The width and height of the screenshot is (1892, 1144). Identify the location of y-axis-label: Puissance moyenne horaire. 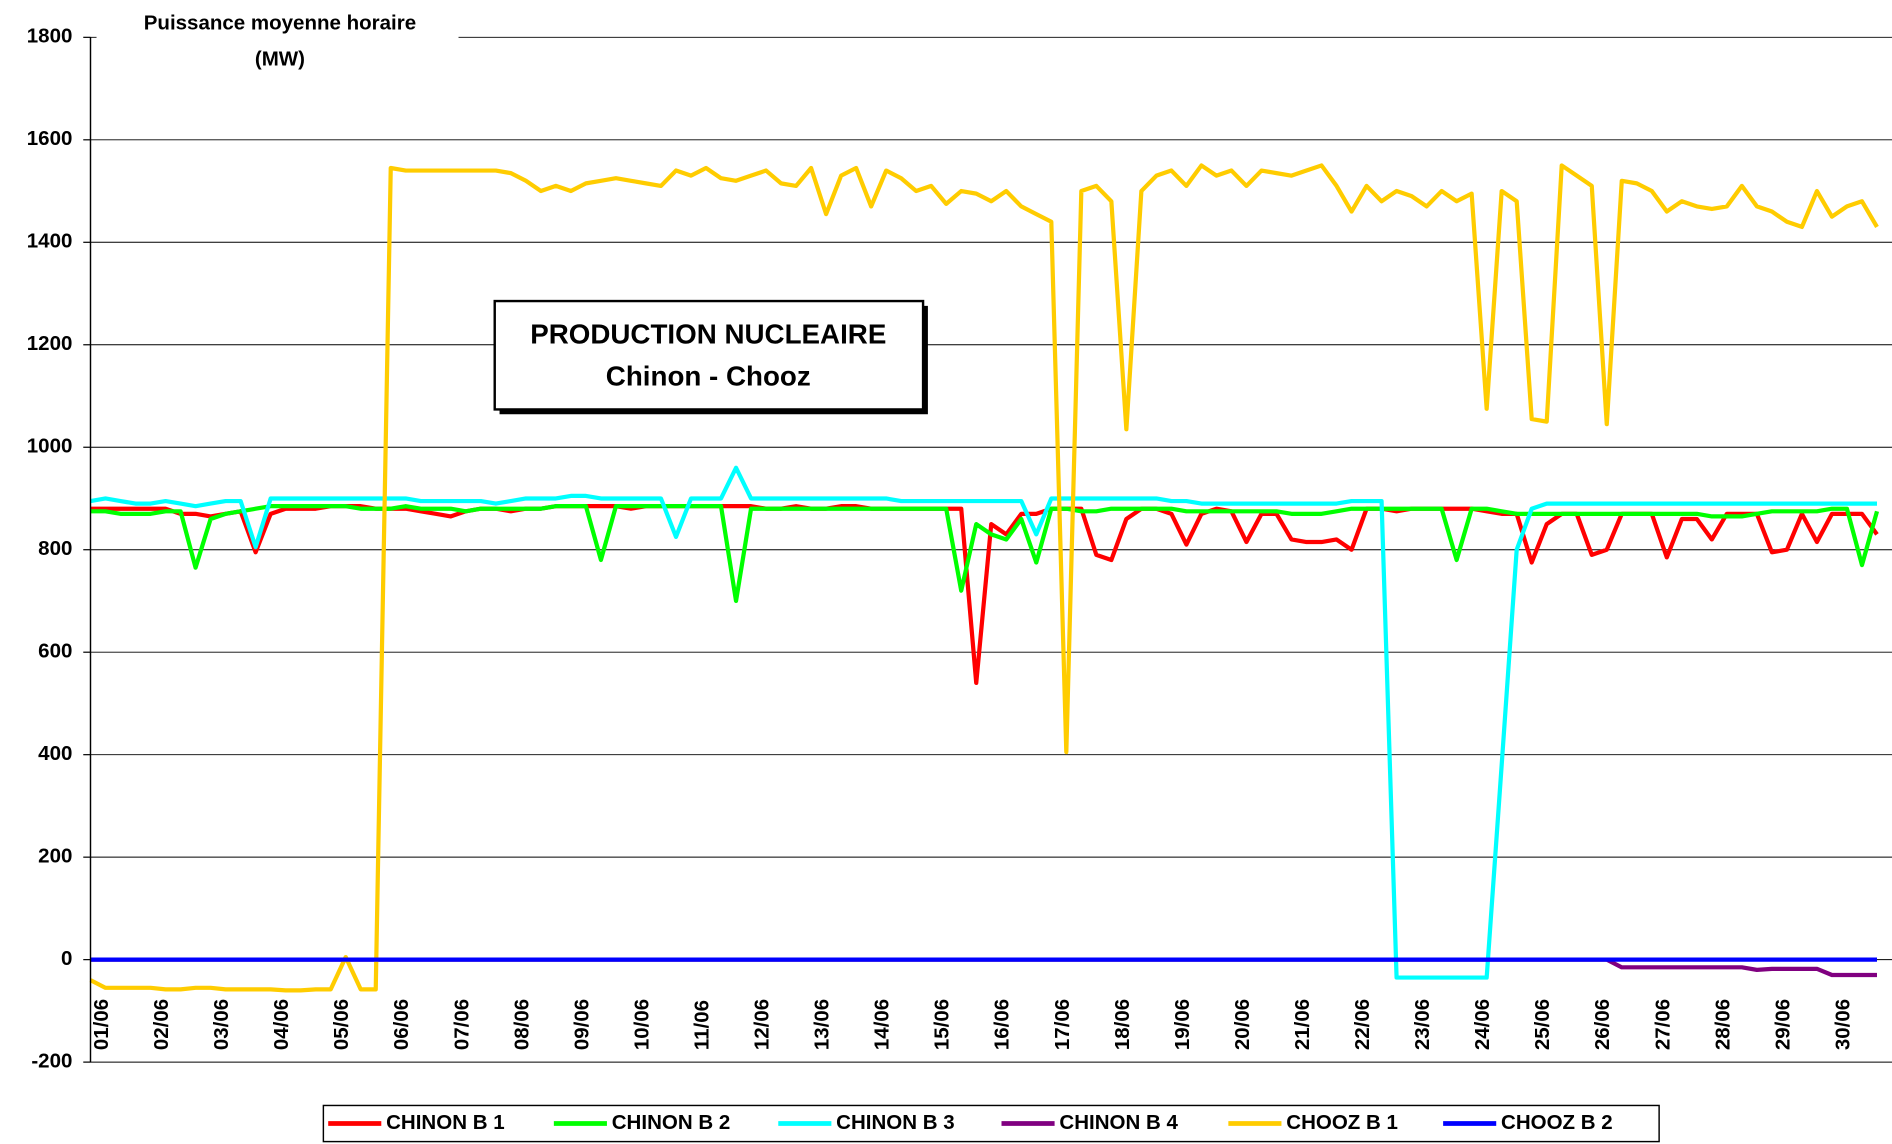
(280, 23).